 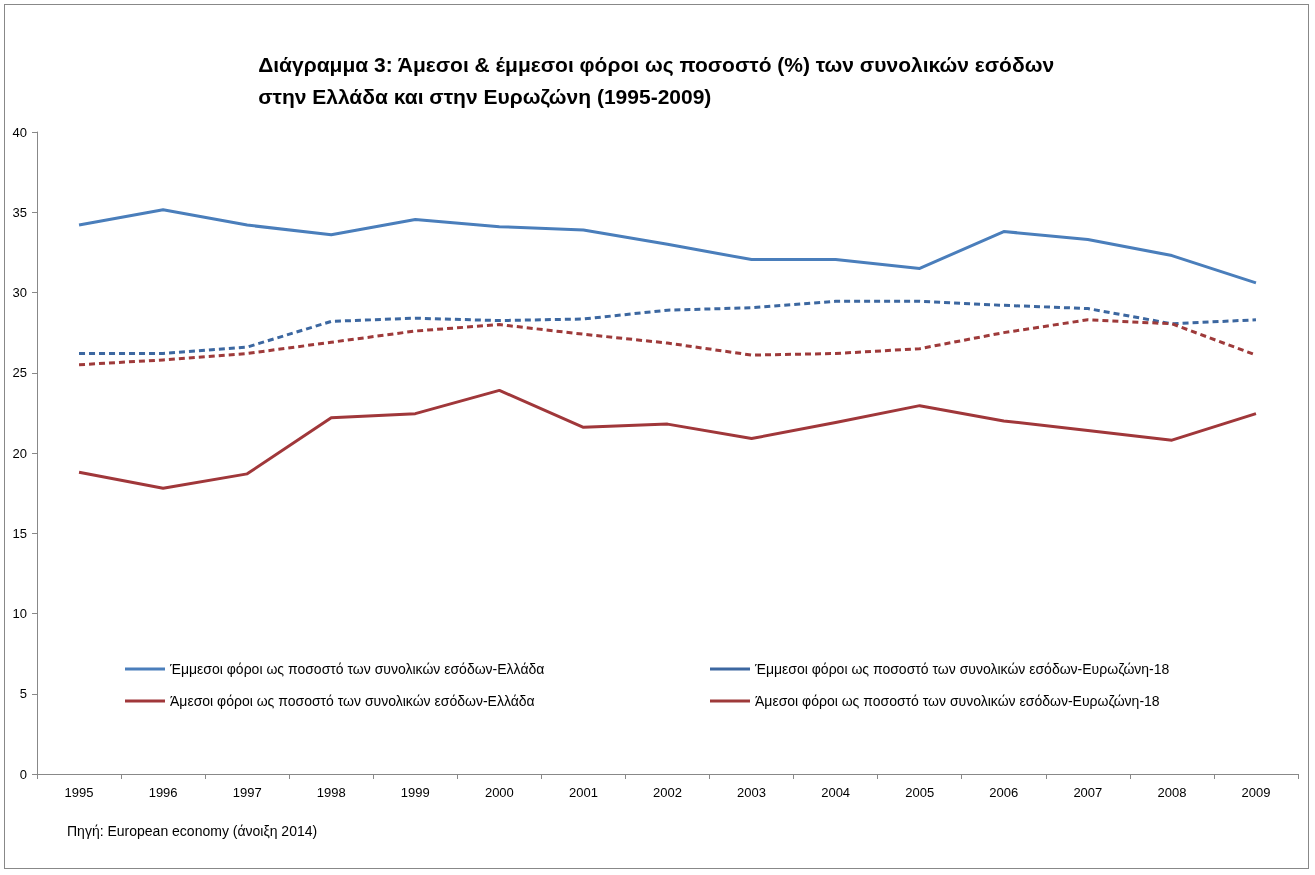 What do you see at coordinates (656, 80) in the screenshot?
I see `chart-title: Διάγραμμα 3: Άμεσοι & έμμεσοι φόροι ως ποσοστό (%) των συνολικών εσόδων στην Ελλάδα και στην Ευρωζώνη (1995-2009)` at bounding box center [656, 80].